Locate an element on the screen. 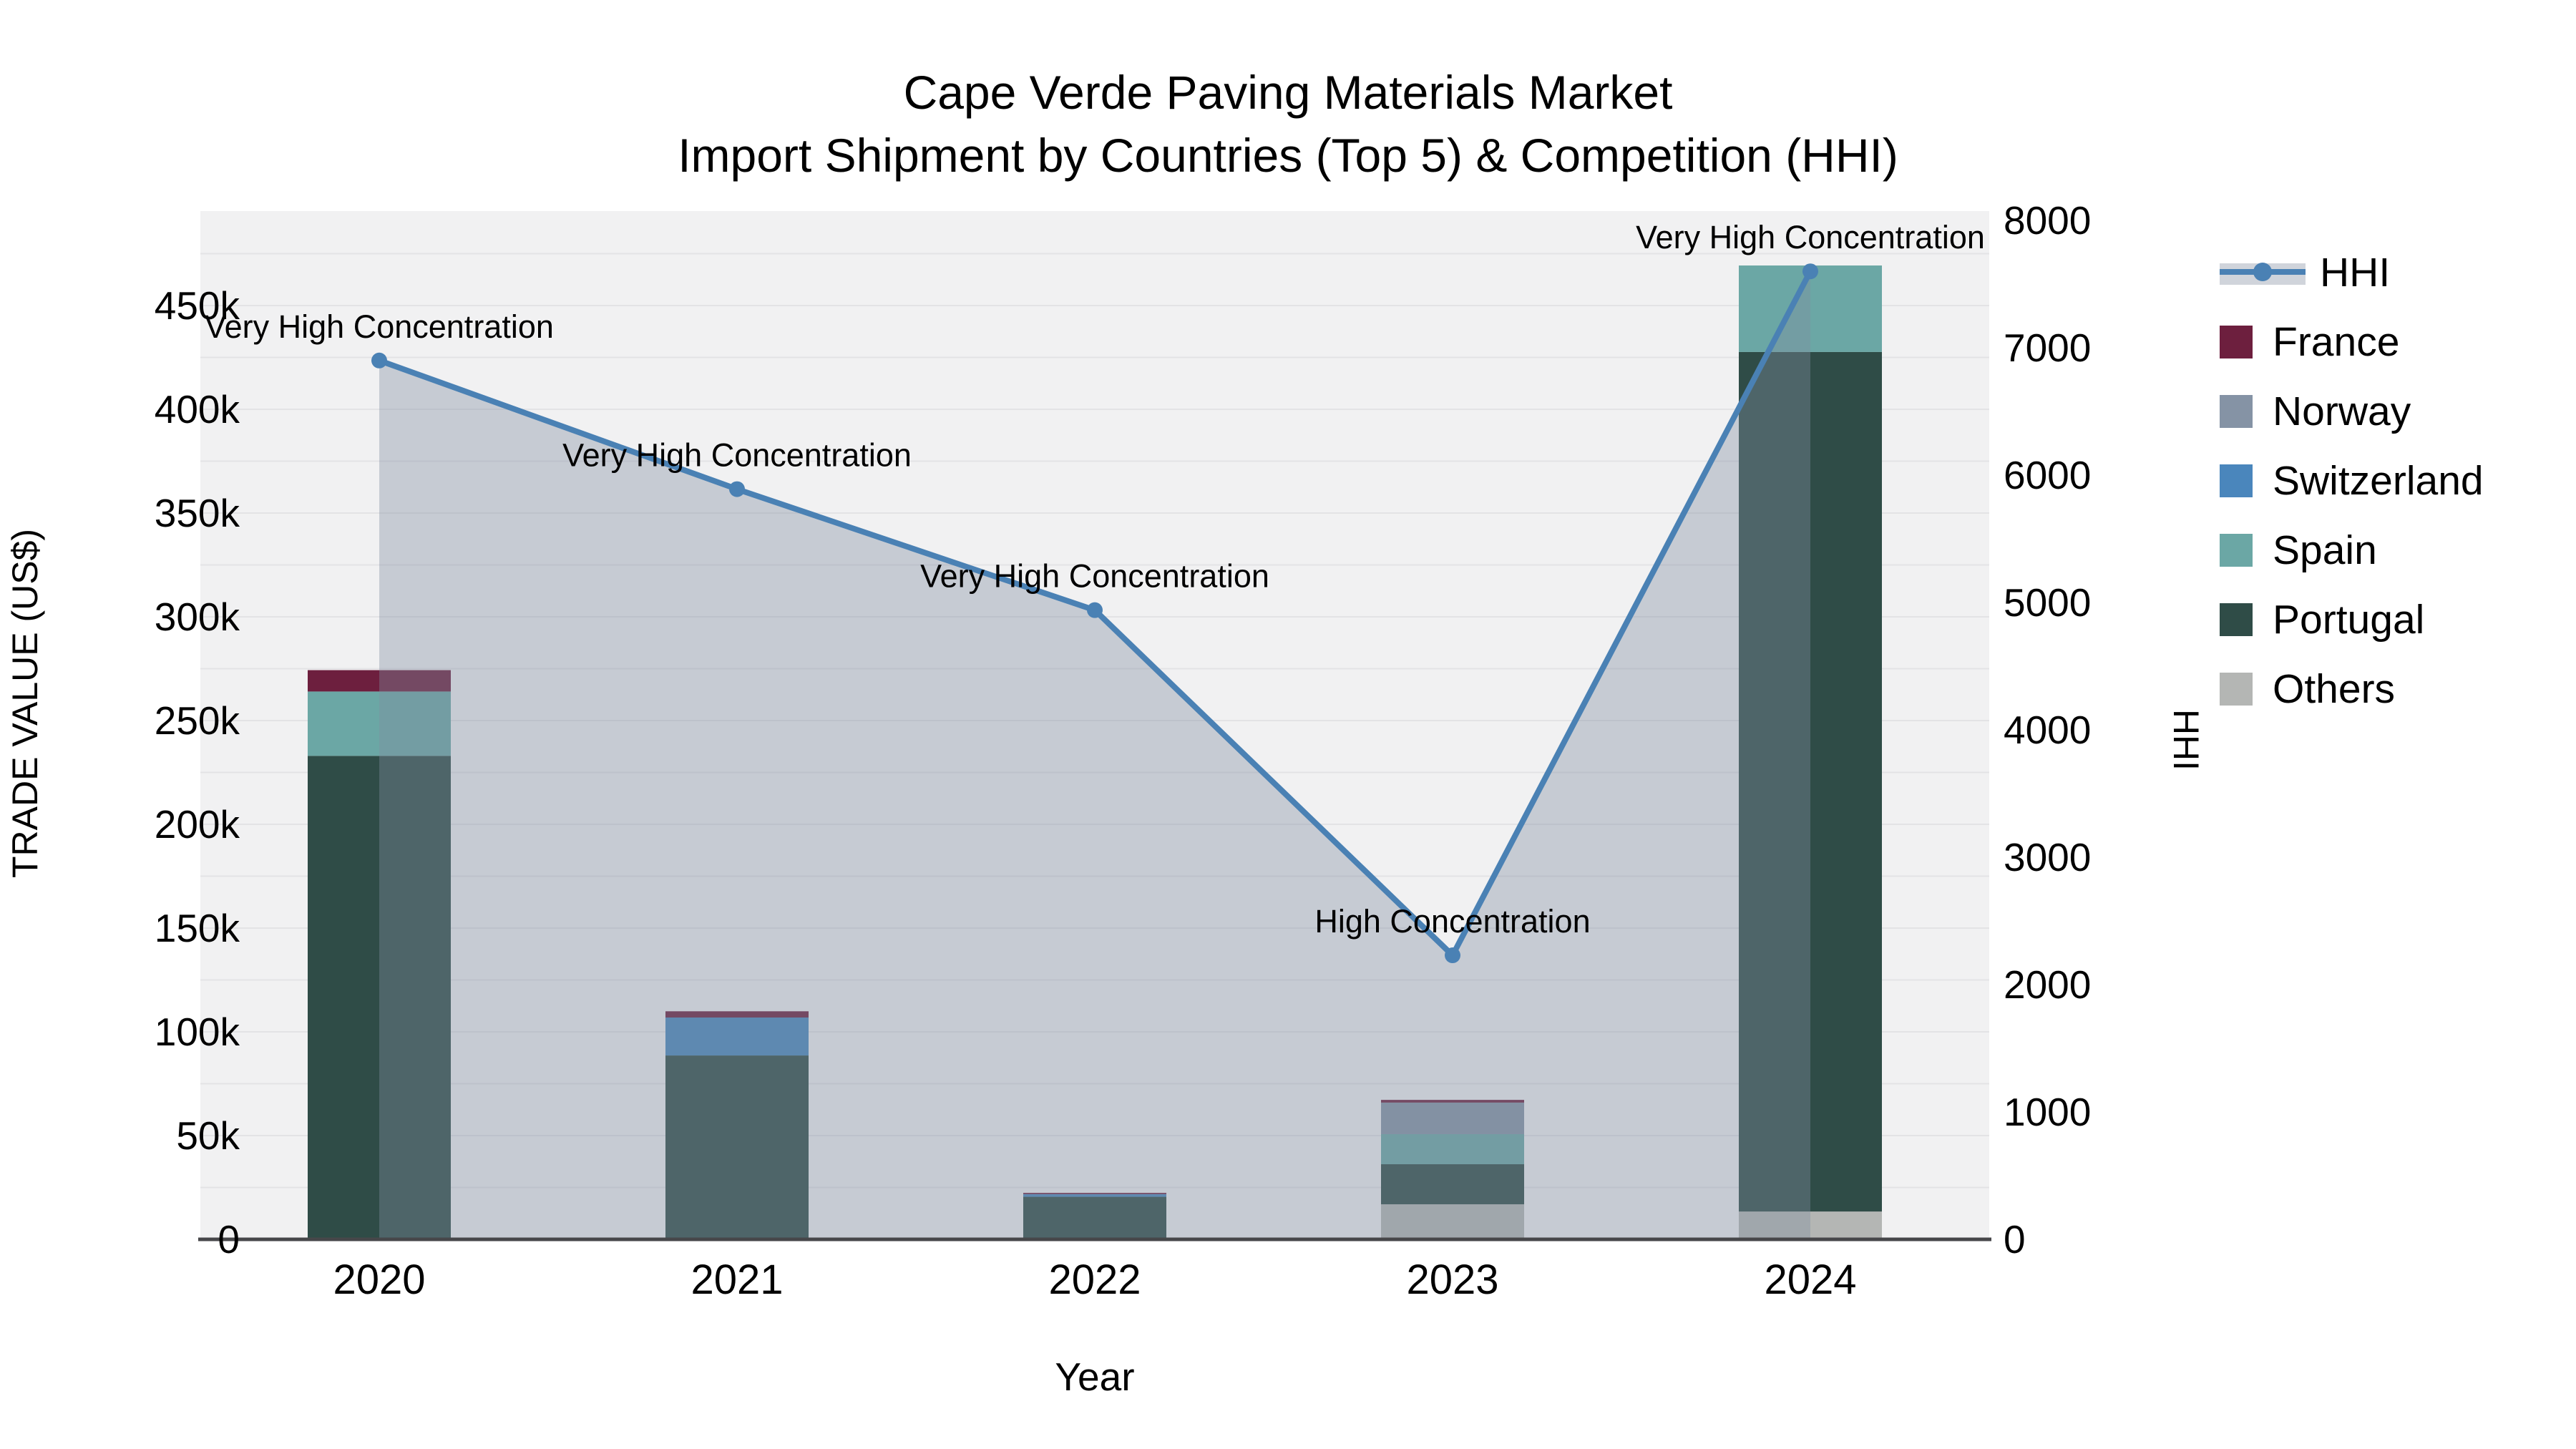 The image size is (2576, 1449). bar-segment-norway-2023 is located at coordinates (1452, 1118).